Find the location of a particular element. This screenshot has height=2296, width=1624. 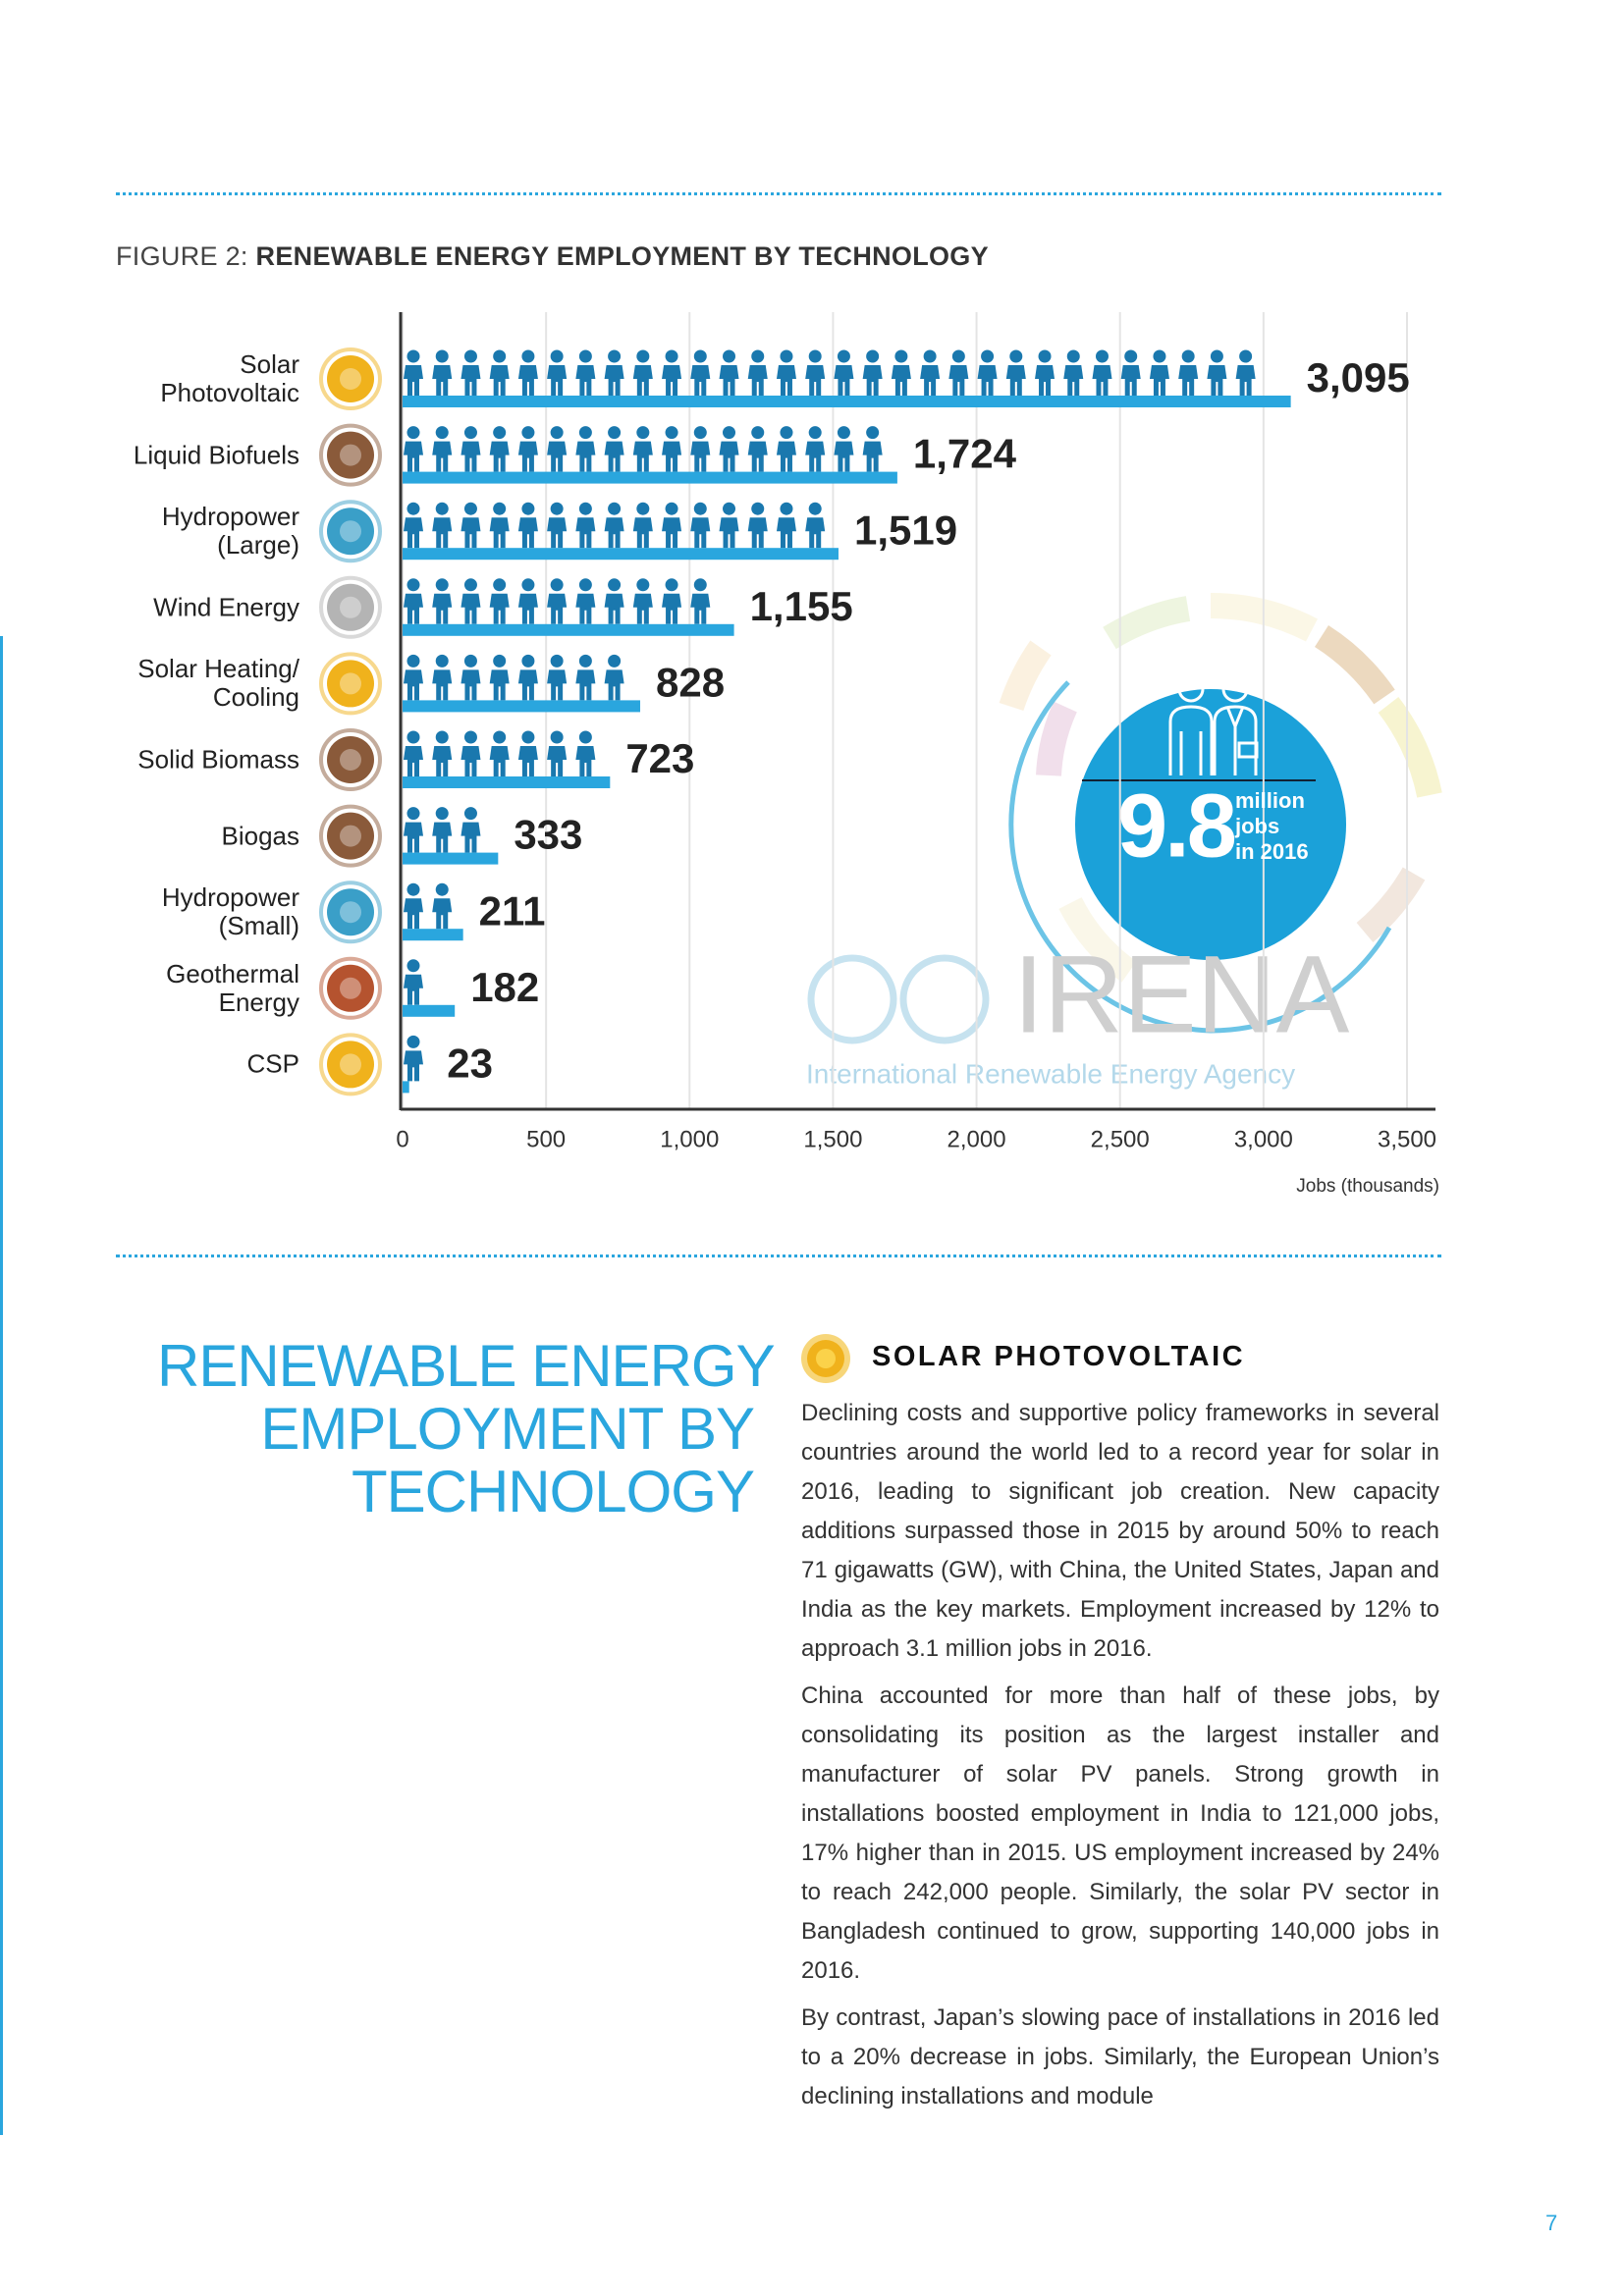

x-axis-title: Jobs (thousands) is located at coordinates (1367, 1186).